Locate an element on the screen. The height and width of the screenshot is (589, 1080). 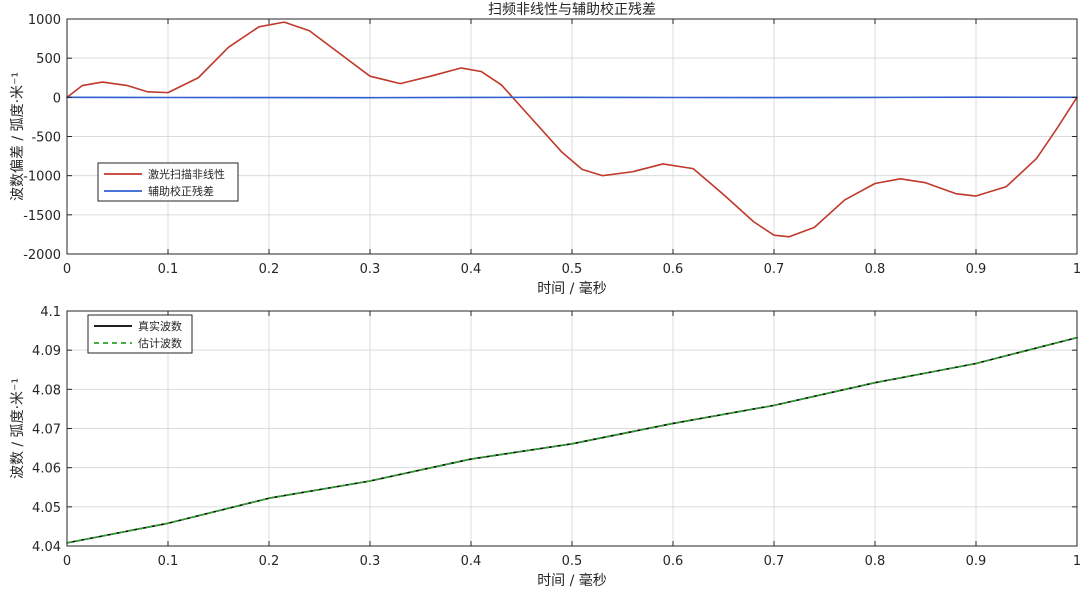
y-tick-label: 4.05 is located at coordinates (46, 508).